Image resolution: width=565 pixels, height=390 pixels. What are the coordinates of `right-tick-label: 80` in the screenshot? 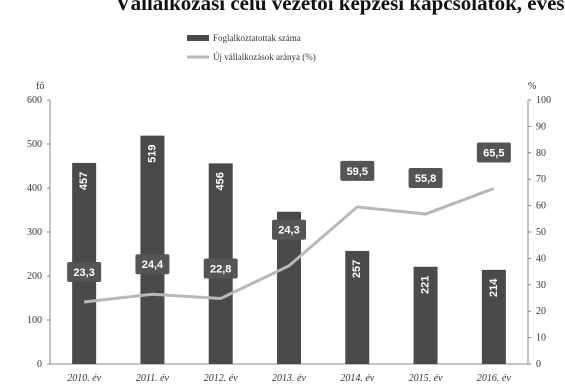 It's located at (541, 153).